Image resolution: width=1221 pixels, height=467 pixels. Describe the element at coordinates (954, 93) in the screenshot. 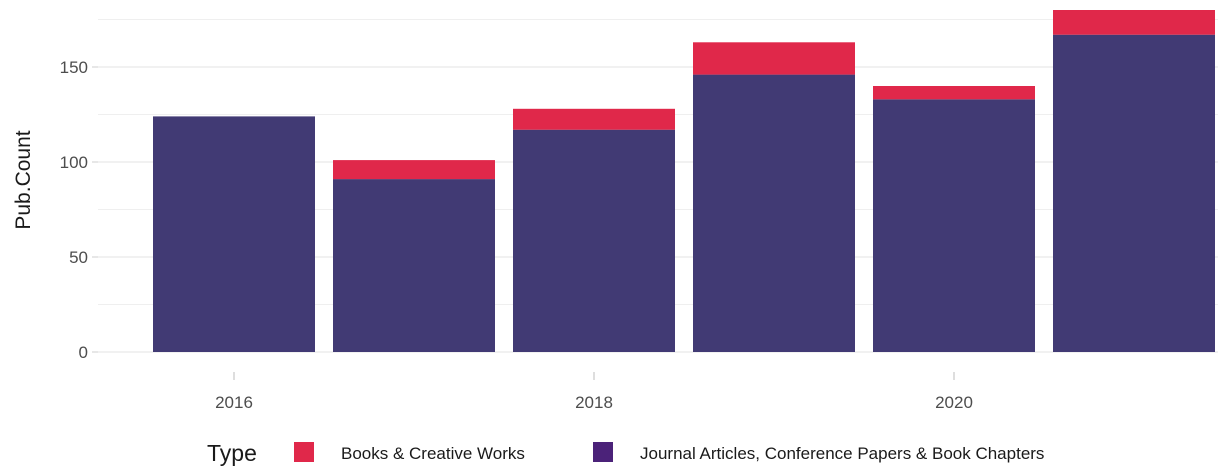

I see `bar-2020-books` at that location.